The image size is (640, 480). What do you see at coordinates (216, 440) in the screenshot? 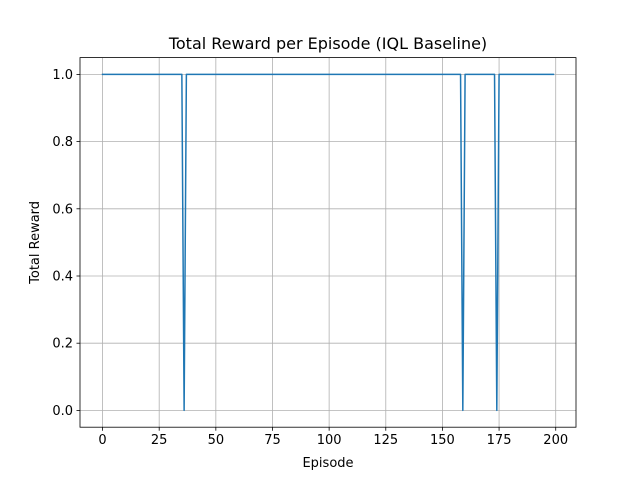
I see `x-tick-label: 50` at bounding box center [216, 440].